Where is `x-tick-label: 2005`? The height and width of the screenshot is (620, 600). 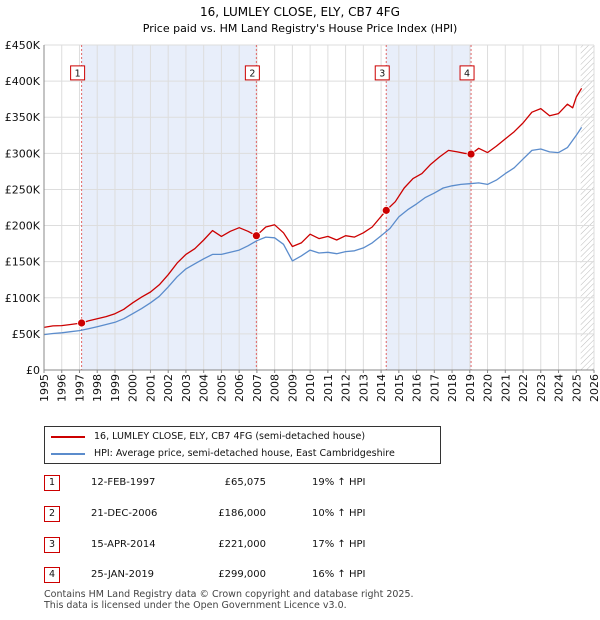 x-tick-label: 2005 is located at coordinates (221, 388).